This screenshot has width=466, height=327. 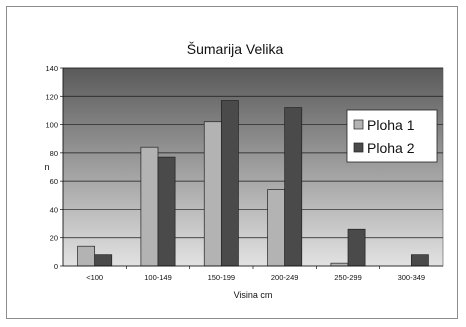 What do you see at coordinates (255, 274) in the screenshot?
I see `x-axis-ticks: <100 100-149 150-199 200-249 250-299 300-349` at bounding box center [255, 274].